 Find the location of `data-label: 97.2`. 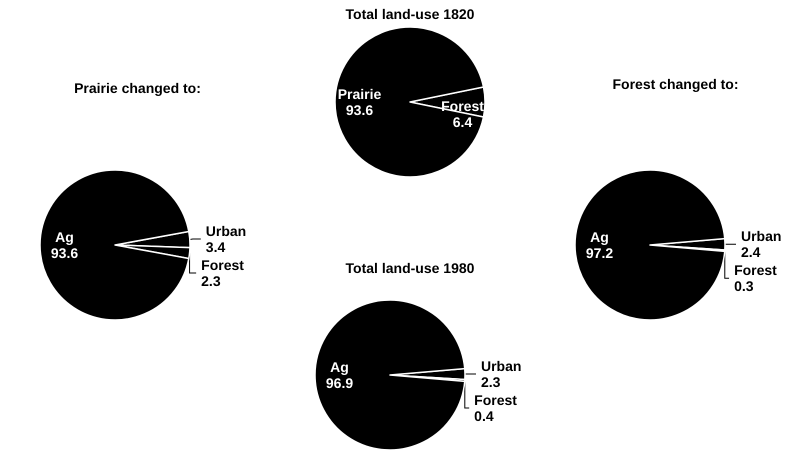

data-label: 97.2 is located at coordinates (600, 253).